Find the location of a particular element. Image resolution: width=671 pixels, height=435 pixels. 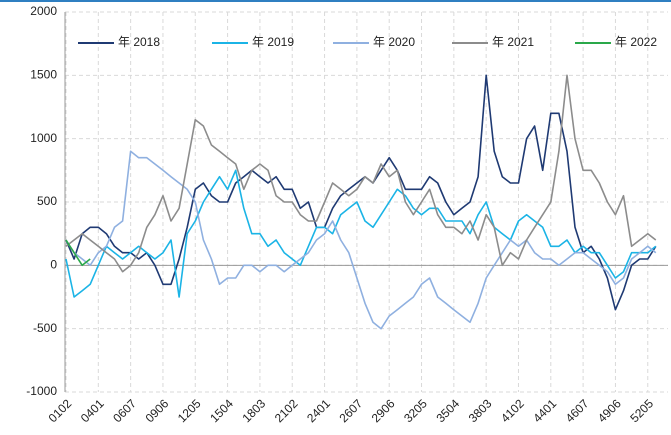

x-tick-label: 1504 is located at coordinates (221, 410).